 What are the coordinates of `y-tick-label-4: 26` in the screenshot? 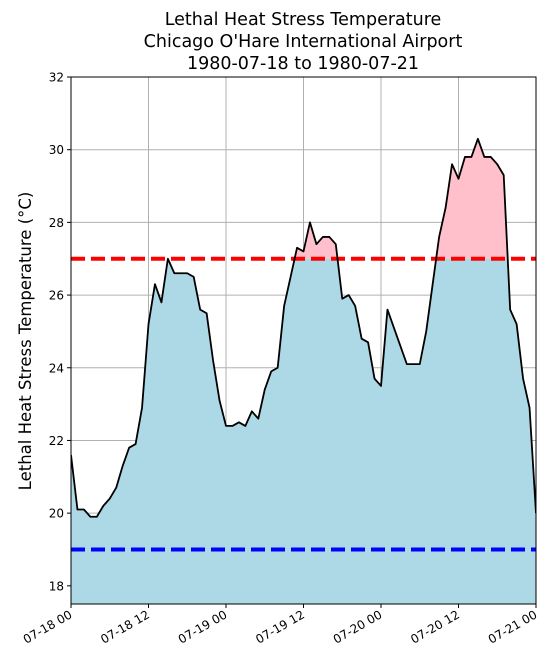 It's located at (56, 296).